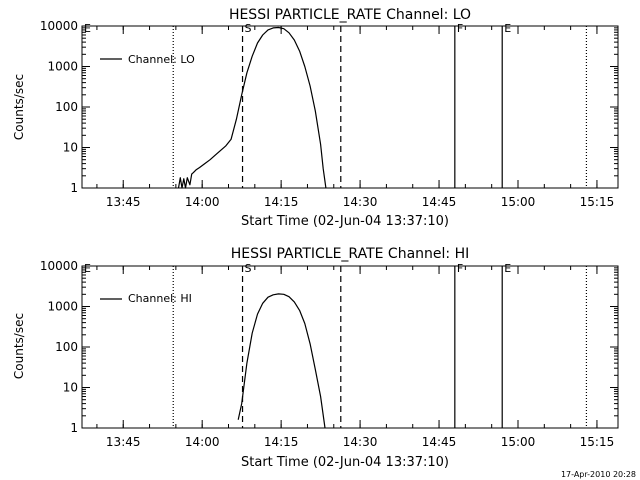 The width and height of the screenshot is (640, 480). What do you see at coordinates (252, 107) in the screenshot?
I see `panel1-series-line` at bounding box center [252, 107].